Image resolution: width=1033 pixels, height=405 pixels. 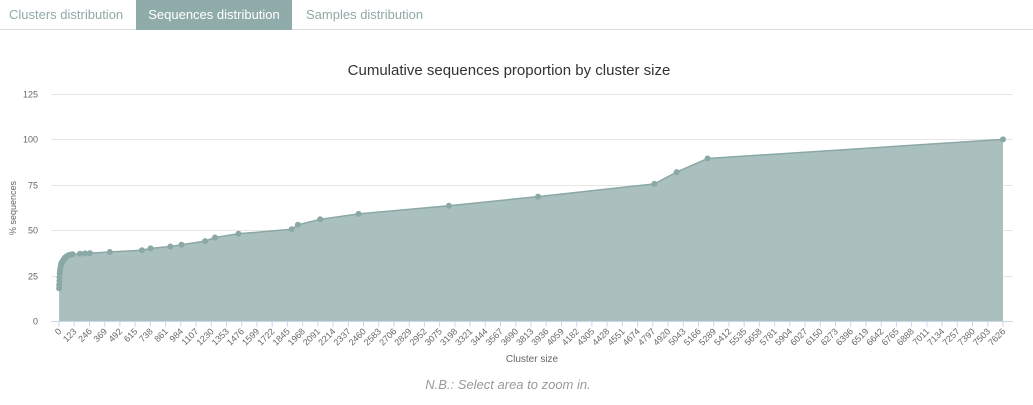 I want to click on y-tick-label: 125, so click(x=30, y=95).